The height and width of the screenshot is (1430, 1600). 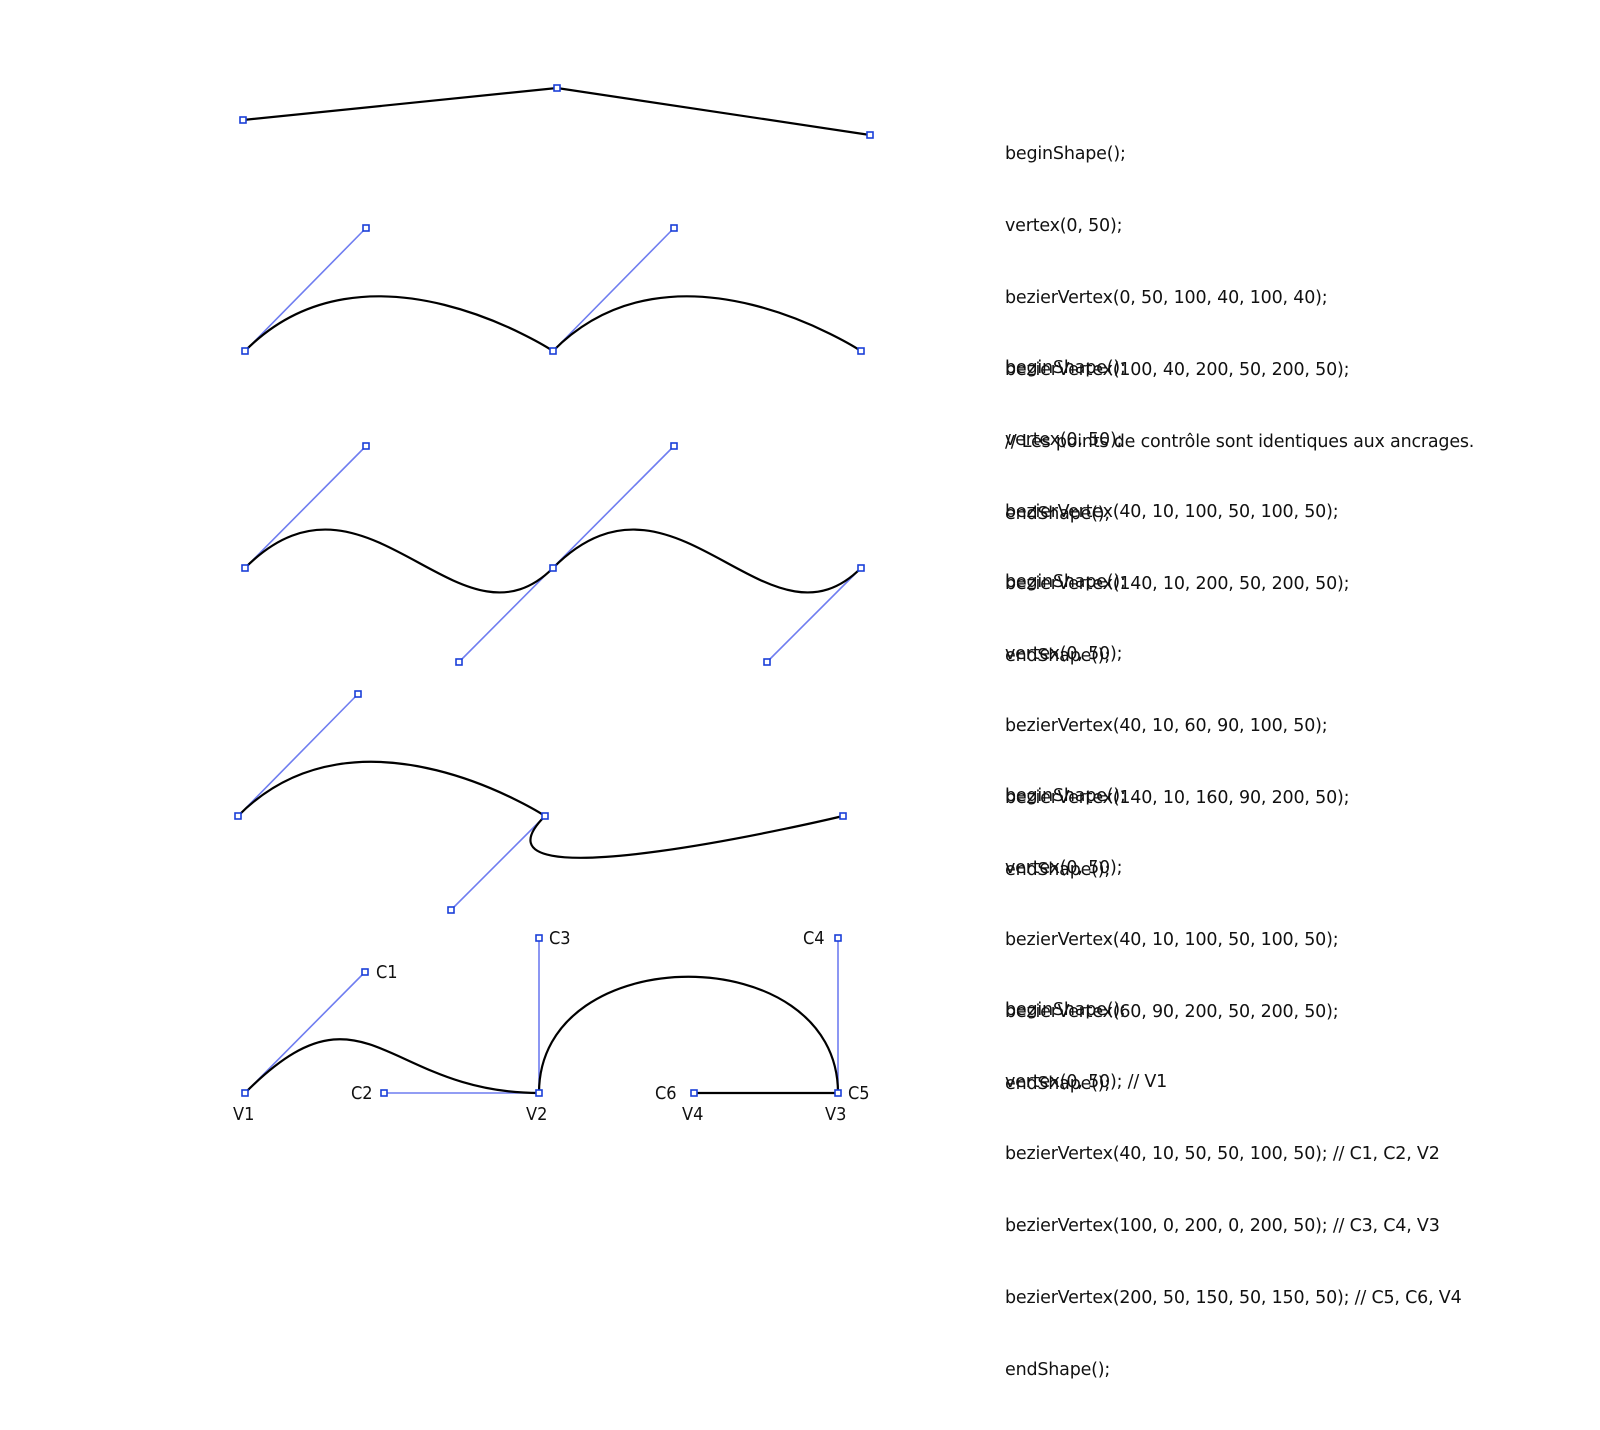 I want to click on example-1-figure, so click(x=556, y=111).